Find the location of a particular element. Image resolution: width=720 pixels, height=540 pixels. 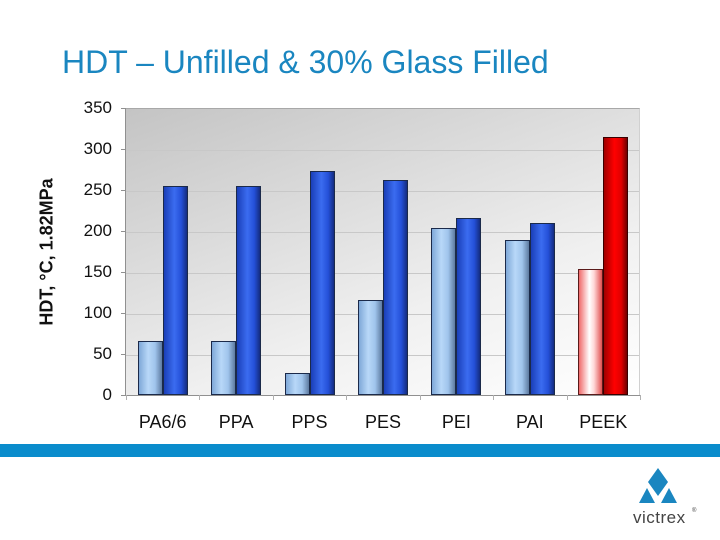

bar-pei-unfilled is located at coordinates (444, 311).